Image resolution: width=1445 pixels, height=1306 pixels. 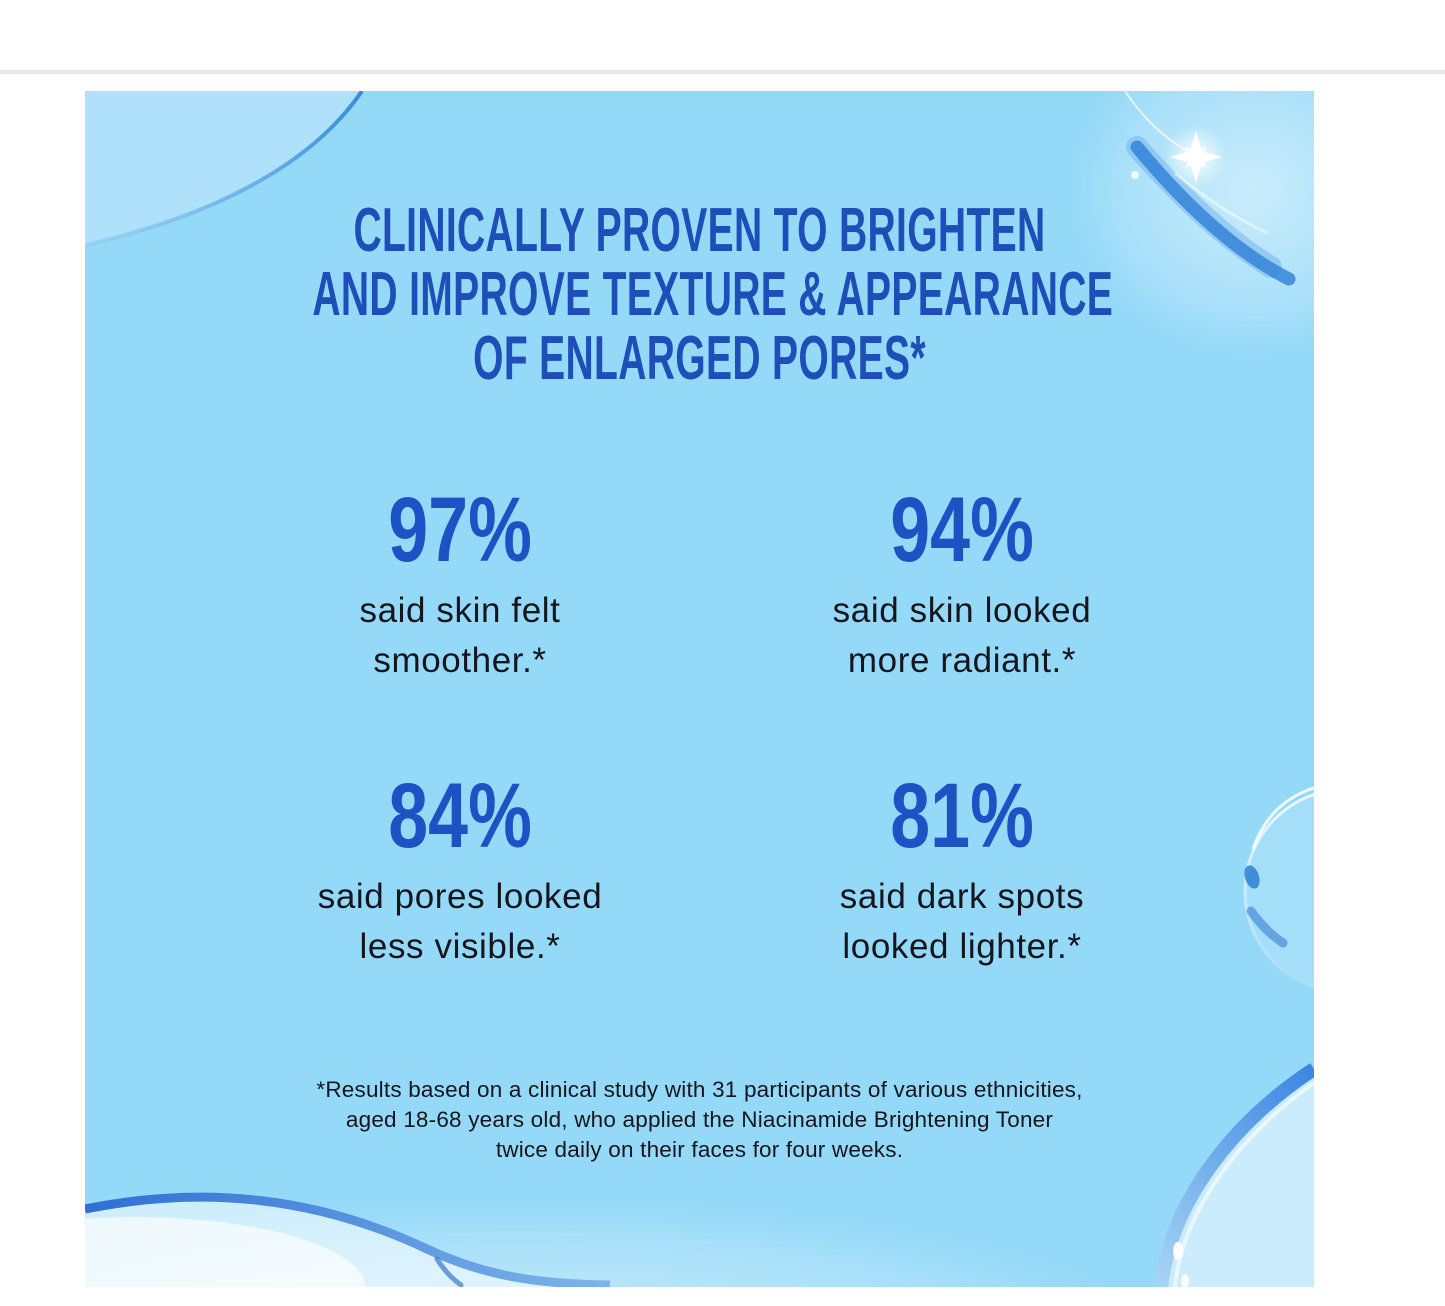 What do you see at coordinates (962, 921) in the screenshot?
I see `stat-label: said dark spots looked lighter.*` at bounding box center [962, 921].